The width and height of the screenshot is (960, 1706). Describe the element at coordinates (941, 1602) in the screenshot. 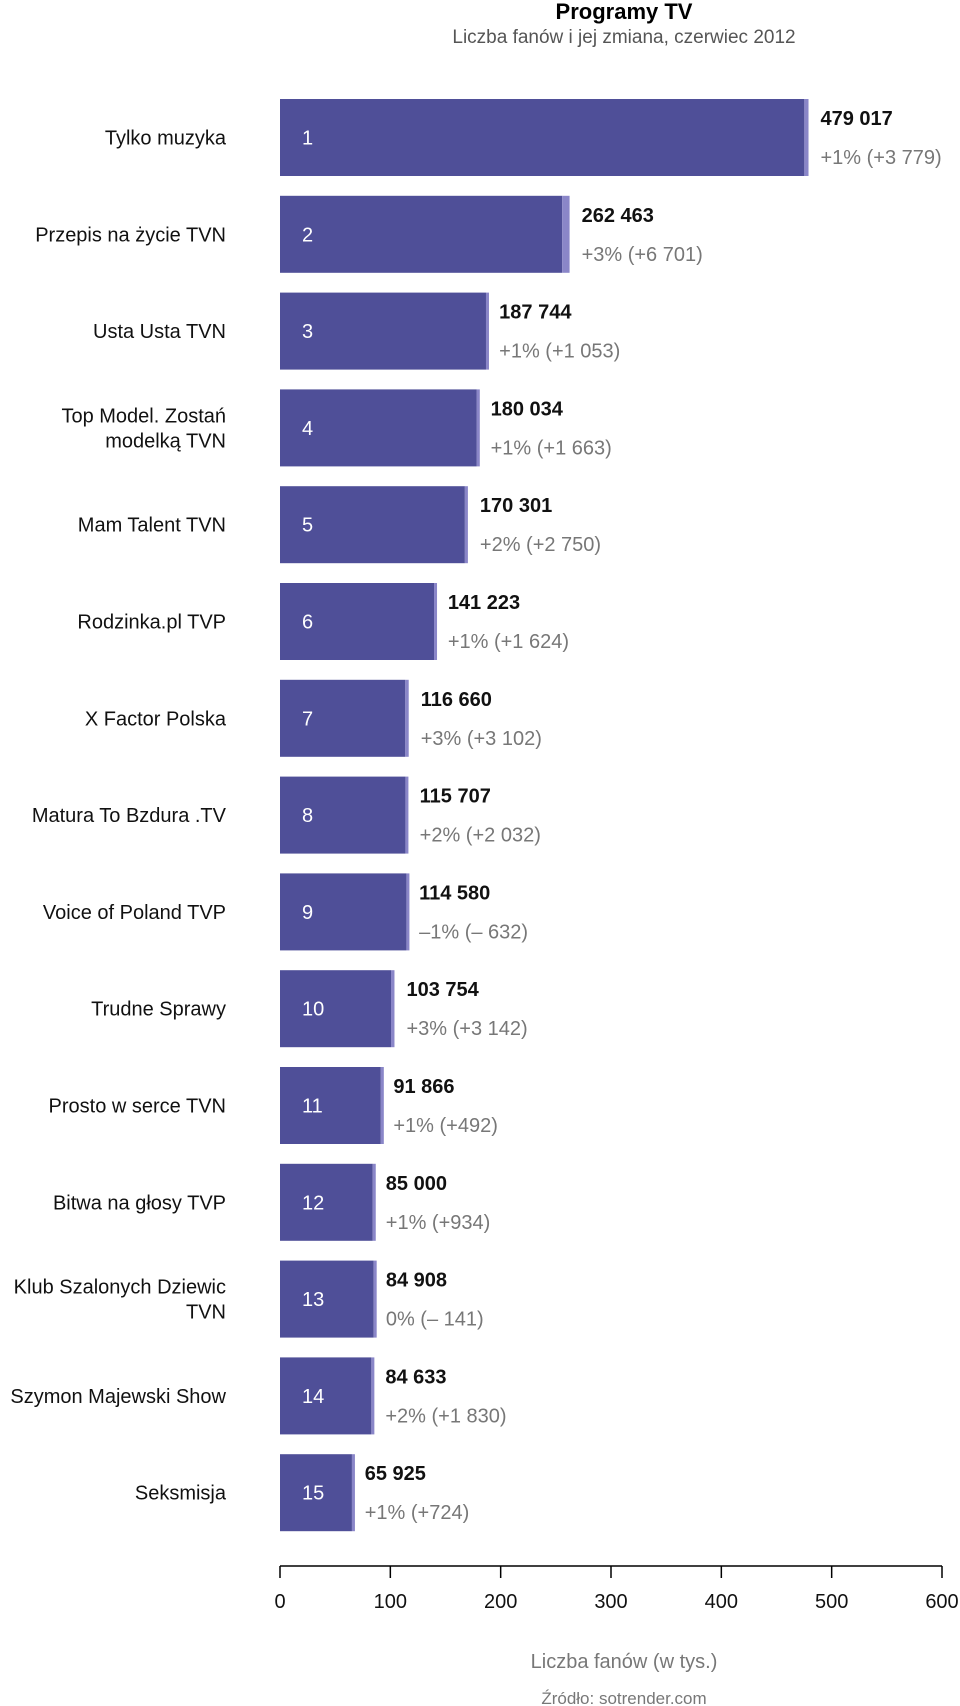

I see `x-tick-label: 600` at that location.